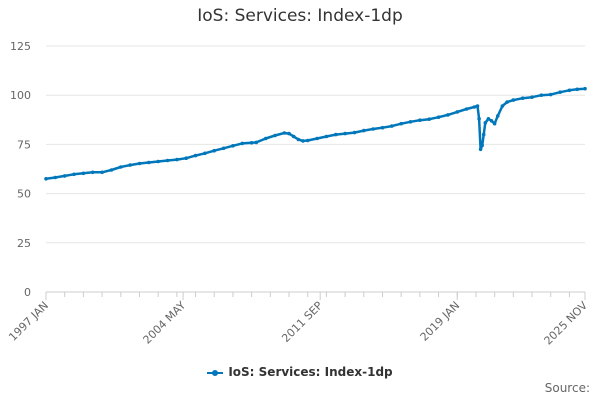 The width and height of the screenshot is (600, 400). Describe the element at coordinates (28, 321) in the screenshot. I see `x-tick-label: 1997 JAN` at that location.